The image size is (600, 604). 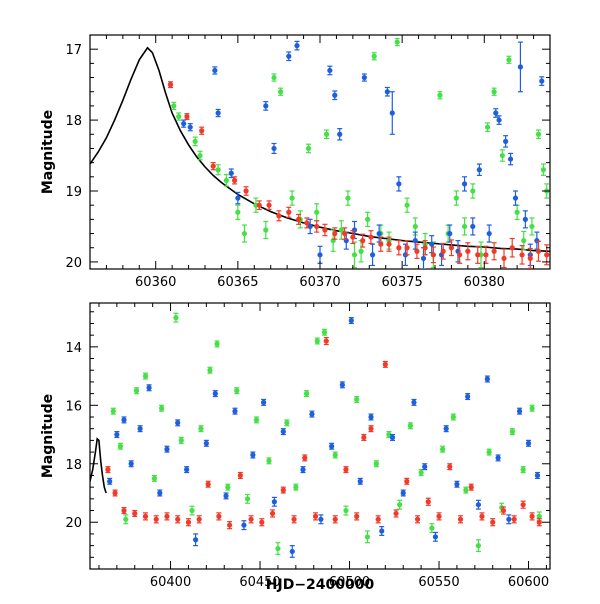 What do you see at coordinates (155, 282) in the screenshot?
I see `x-tick-label: 60360` at bounding box center [155, 282].